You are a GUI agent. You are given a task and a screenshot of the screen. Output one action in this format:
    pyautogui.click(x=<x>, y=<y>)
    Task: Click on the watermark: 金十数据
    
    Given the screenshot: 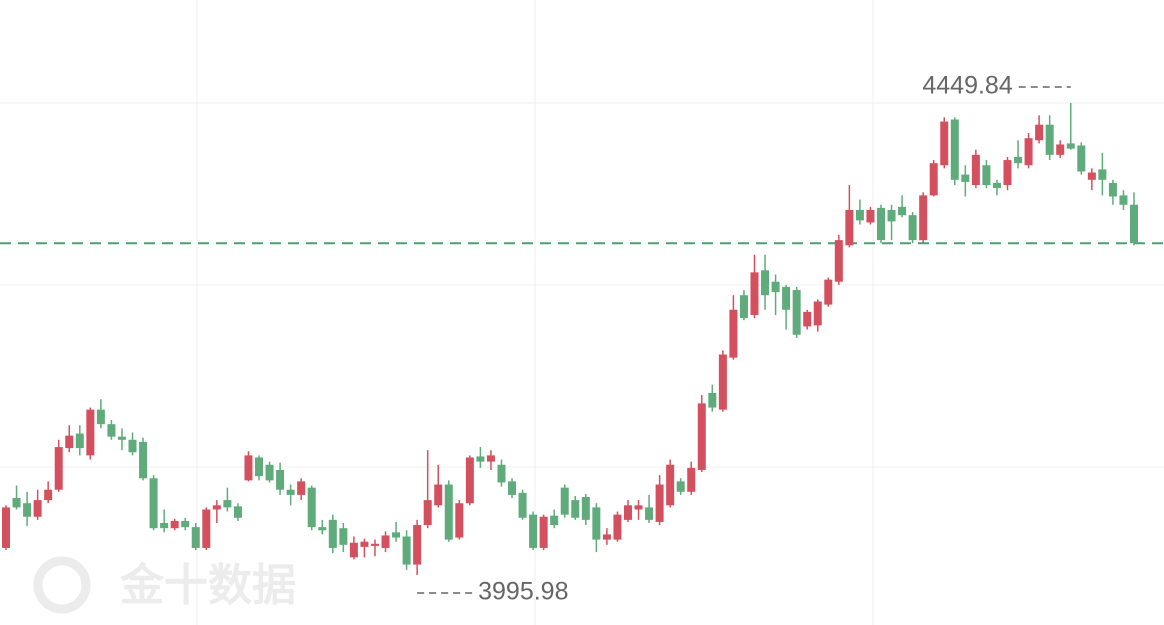 What is the action you would take?
    pyautogui.click(x=164, y=585)
    